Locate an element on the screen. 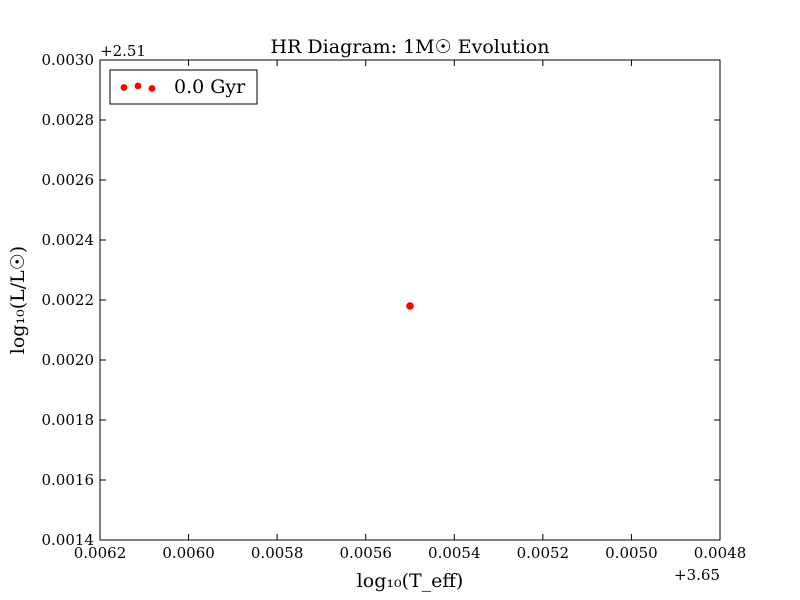 The image size is (800, 600). y-axis-label: log₁₀(L/L☉) is located at coordinates (18, 300).